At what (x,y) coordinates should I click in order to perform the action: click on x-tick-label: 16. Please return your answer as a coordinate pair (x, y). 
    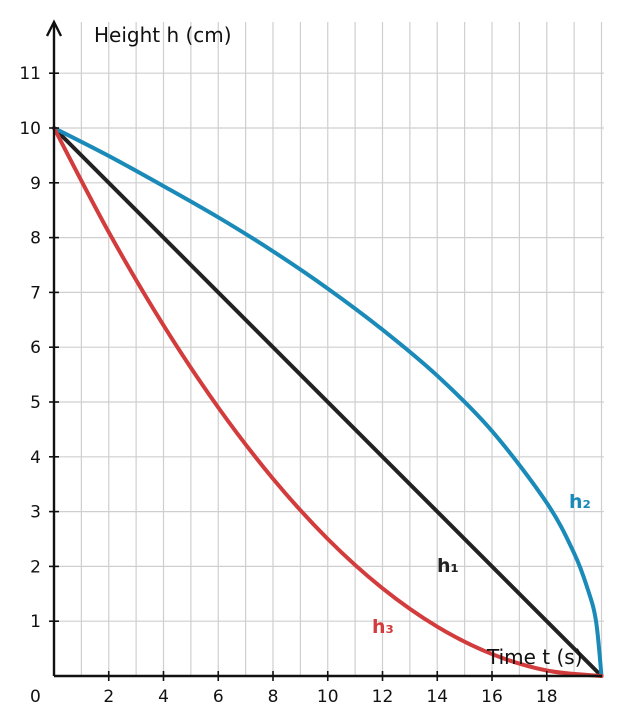
    Looking at the image, I should click on (492, 697).